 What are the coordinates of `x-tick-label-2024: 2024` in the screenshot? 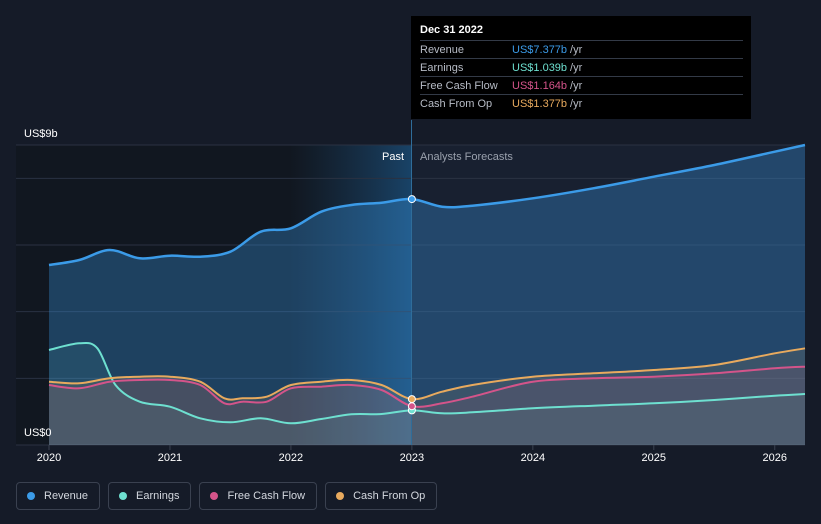 It's located at (533, 458).